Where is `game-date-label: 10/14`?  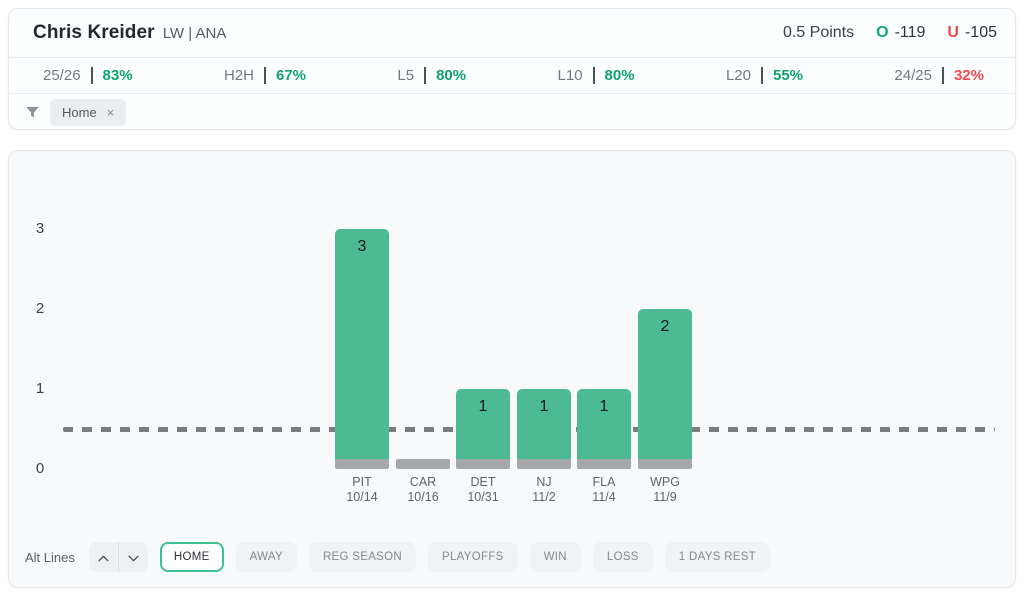
game-date-label: 10/14 is located at coordinates (362, 497).